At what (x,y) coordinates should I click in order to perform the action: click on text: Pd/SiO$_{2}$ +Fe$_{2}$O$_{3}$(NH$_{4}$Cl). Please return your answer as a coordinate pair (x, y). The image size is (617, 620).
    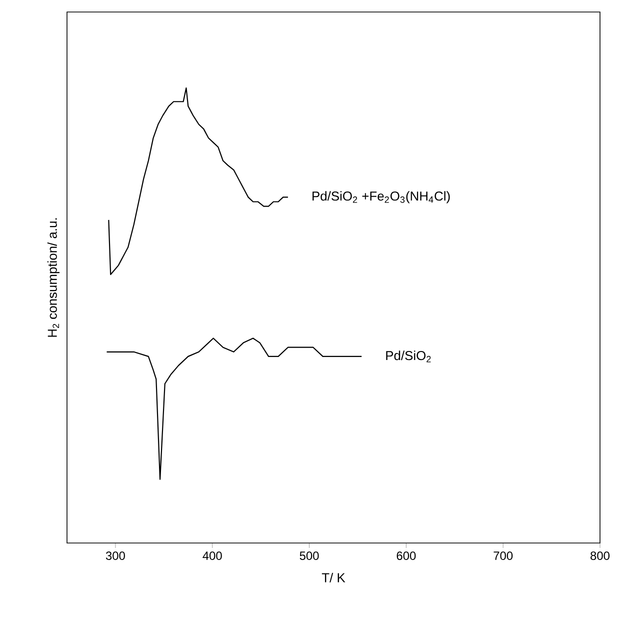
    Looking at the image, I should click on (381, 197).